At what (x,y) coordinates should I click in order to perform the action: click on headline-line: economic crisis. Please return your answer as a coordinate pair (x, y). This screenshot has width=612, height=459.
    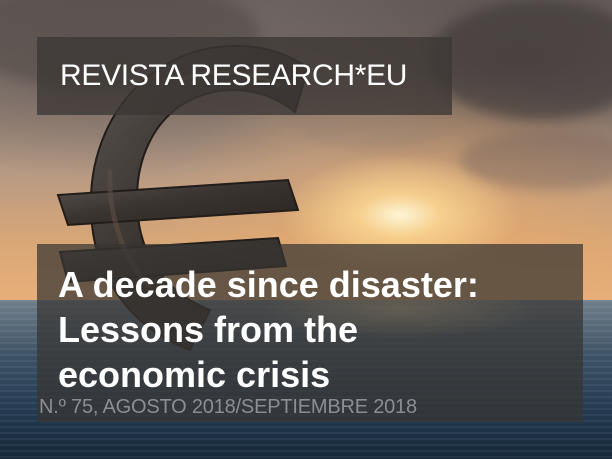
    Looking at the image, I should click on (194, 374).